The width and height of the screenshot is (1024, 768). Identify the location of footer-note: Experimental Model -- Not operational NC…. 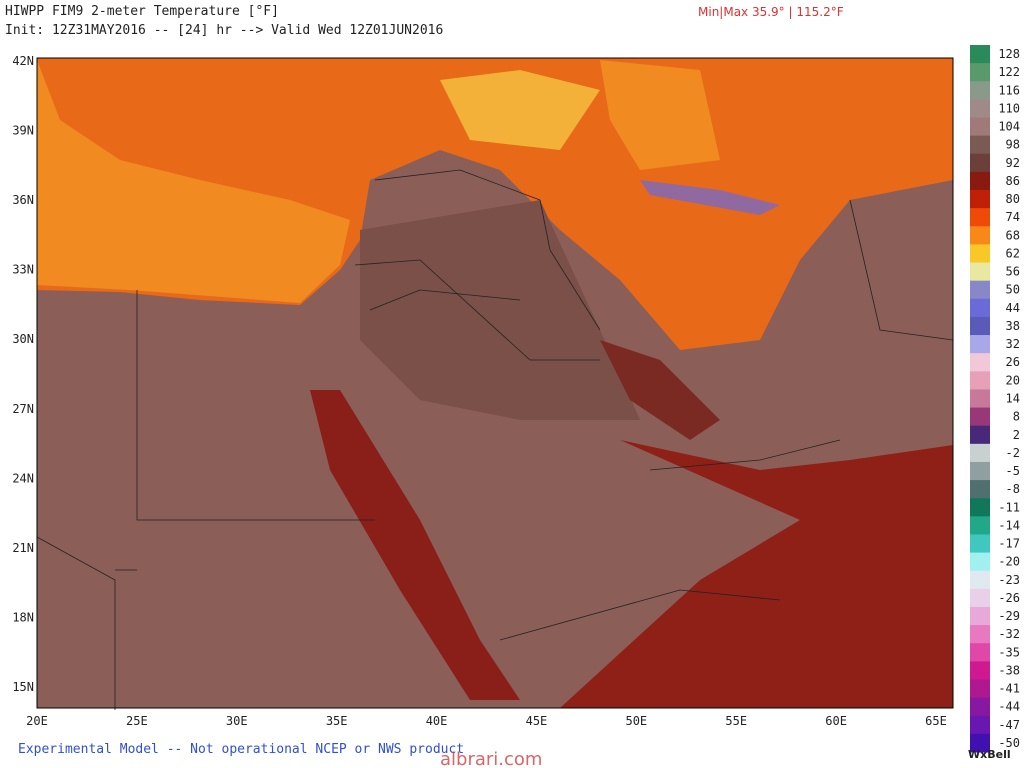
(241, 749).